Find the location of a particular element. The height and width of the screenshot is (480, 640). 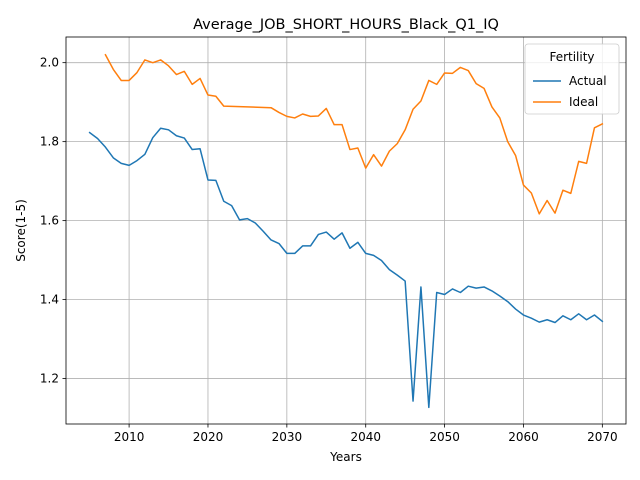

legend-title: Fertility is located at coordinates (571, 57).